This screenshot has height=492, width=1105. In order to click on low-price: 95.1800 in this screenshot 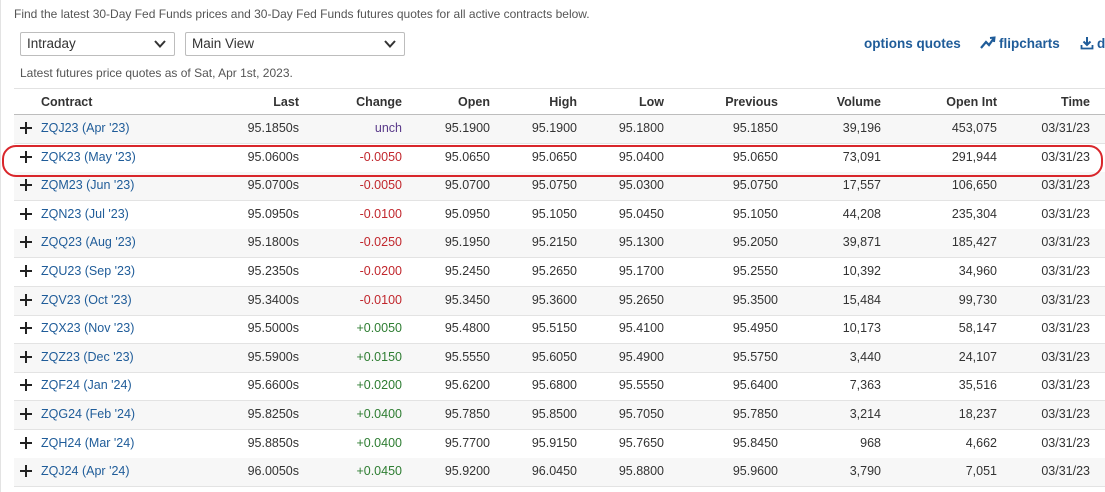, I will do `click(641, 128)`.